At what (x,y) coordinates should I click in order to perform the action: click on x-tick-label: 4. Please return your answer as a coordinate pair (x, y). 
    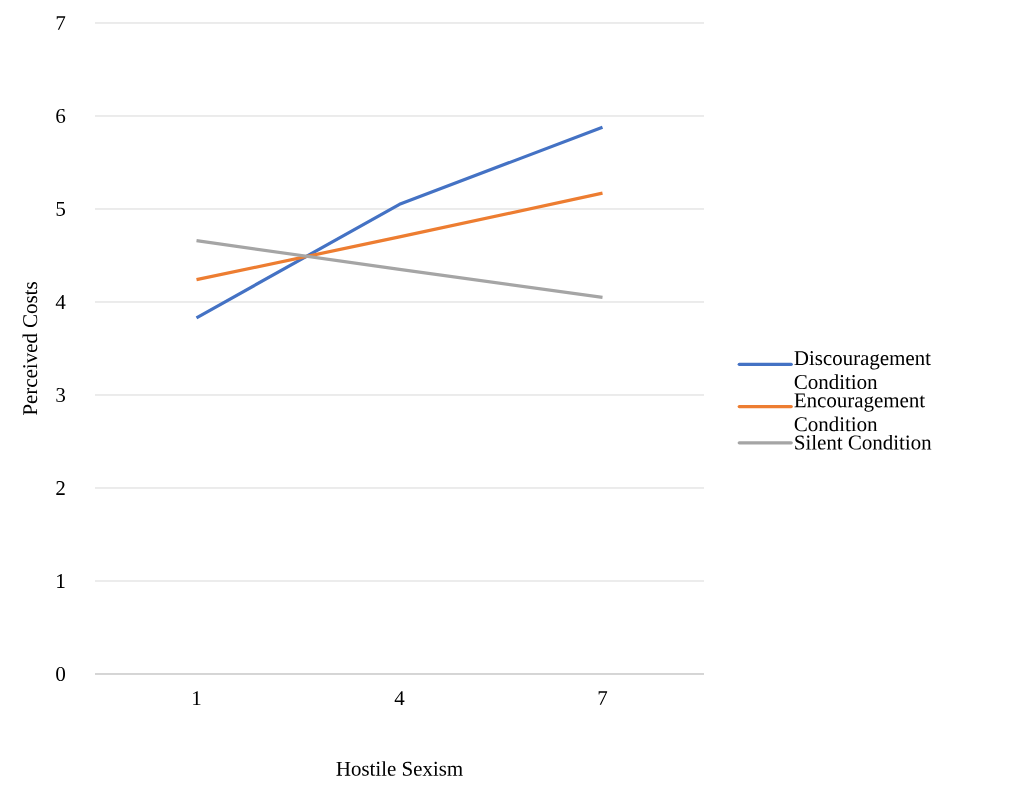
    Looking at the image, I should click on (399, 698).